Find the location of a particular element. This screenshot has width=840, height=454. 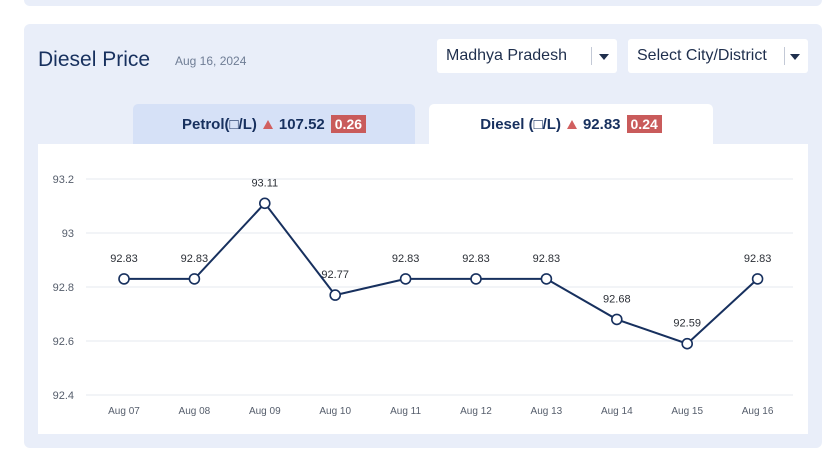

tab-diesel-price: 92.83 is located at coordinates (601, 124).